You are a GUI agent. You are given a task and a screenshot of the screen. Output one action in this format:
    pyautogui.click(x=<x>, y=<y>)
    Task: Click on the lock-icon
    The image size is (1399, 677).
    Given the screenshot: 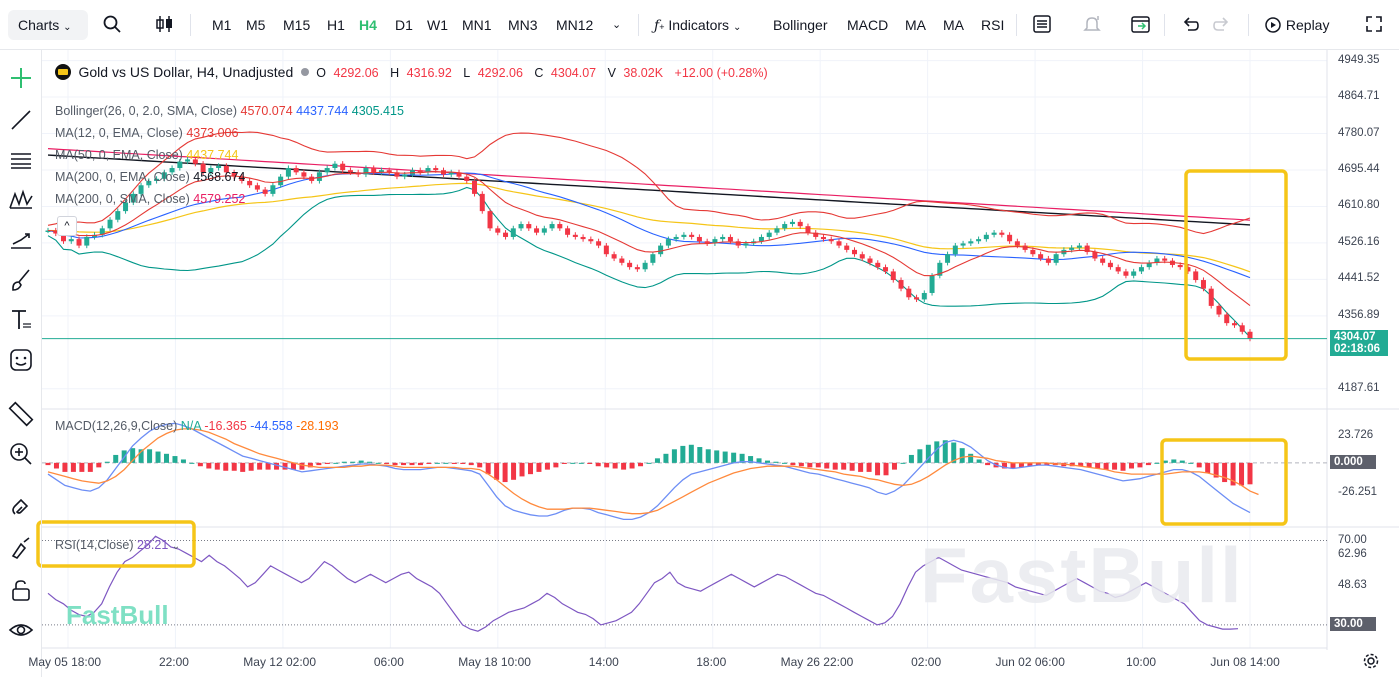 What is the action you would take?
    pyautogui.click(x=21, y=590)
    